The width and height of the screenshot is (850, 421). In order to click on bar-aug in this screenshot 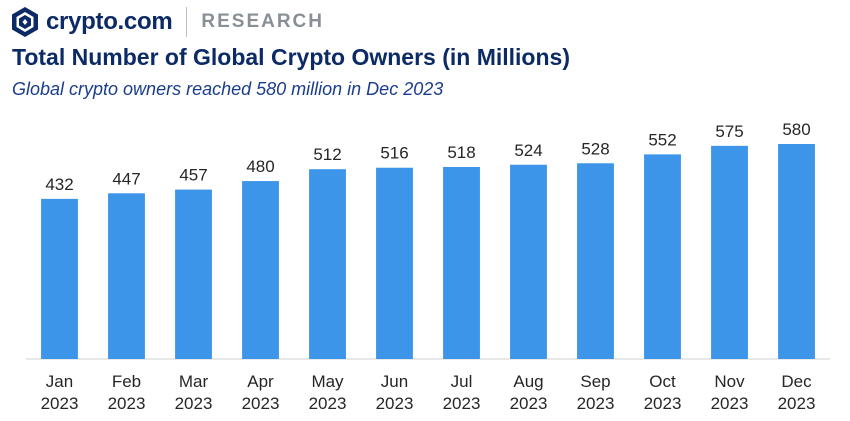, I will do `click(528, 261)`.